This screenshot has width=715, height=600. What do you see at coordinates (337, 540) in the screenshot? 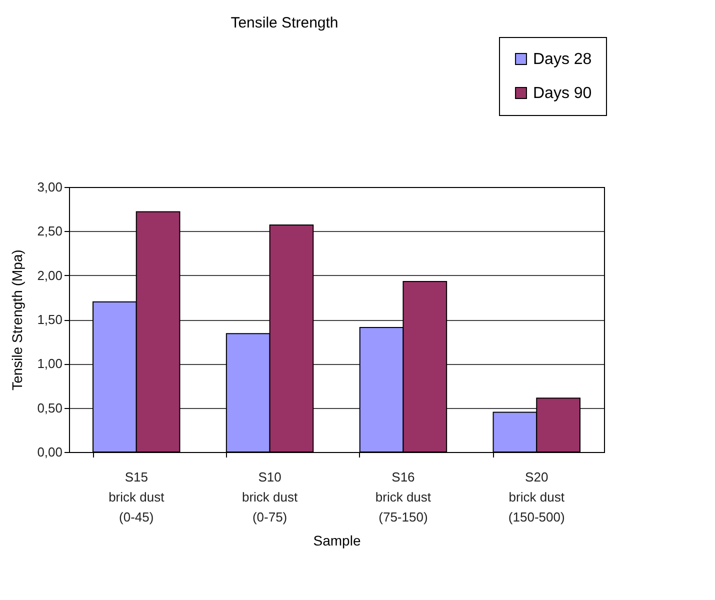
I see `x-axis-title: Sample` at bounding box center [337, 540].